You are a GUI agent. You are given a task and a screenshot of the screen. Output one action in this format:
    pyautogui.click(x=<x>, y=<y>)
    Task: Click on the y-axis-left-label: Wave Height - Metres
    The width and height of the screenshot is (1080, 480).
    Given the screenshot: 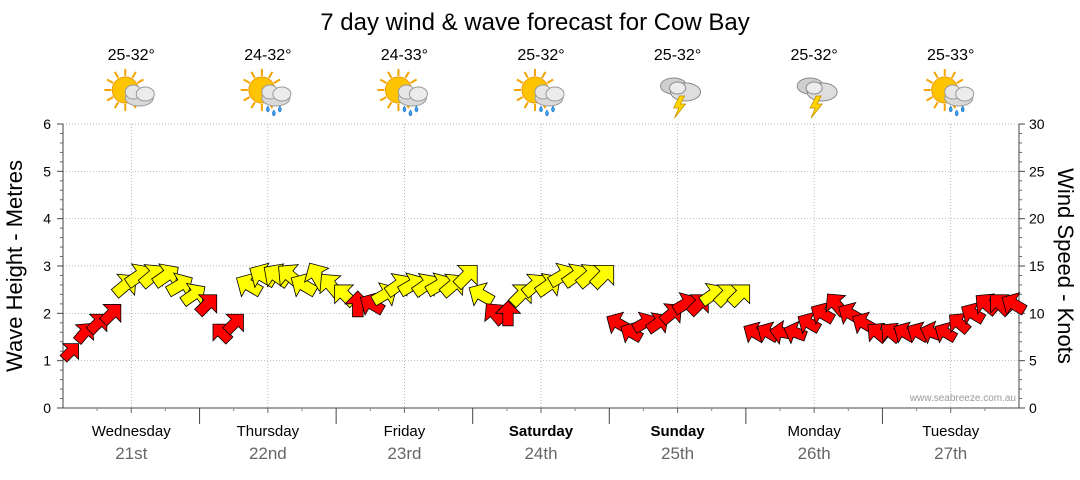 What is the action you would take?
    pyautogui.click(x=14, y=266)
    